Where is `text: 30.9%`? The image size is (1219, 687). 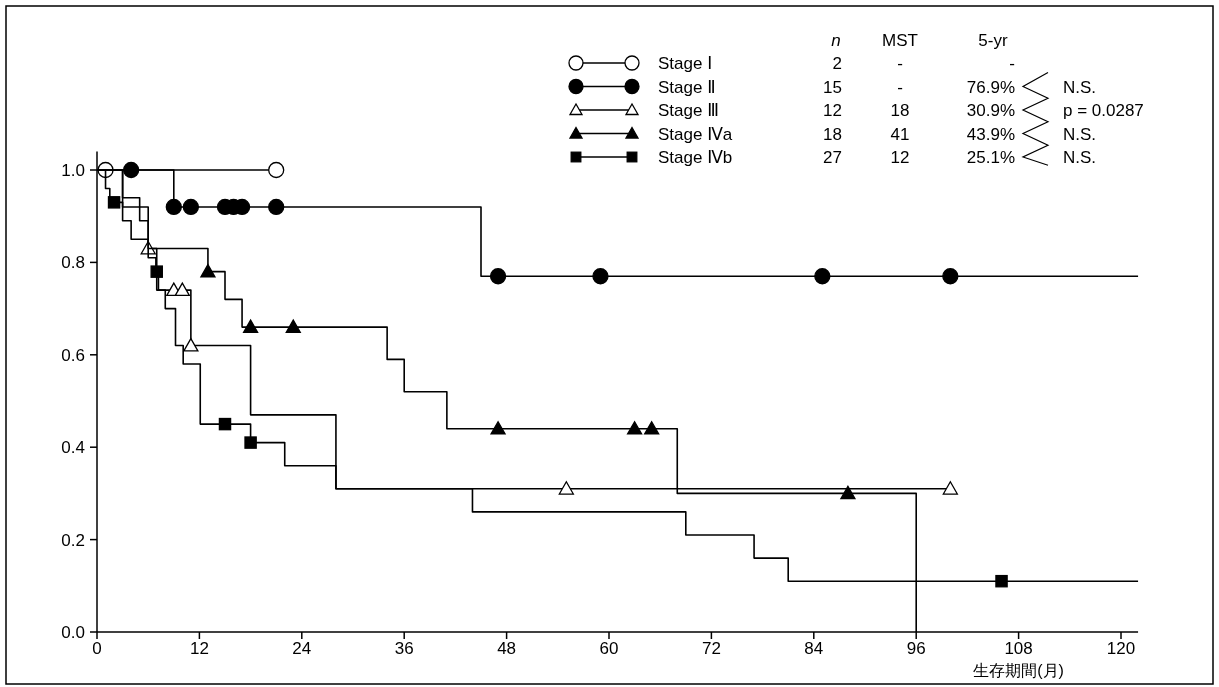 text: 30.9% is located at coordinates (990, 110).